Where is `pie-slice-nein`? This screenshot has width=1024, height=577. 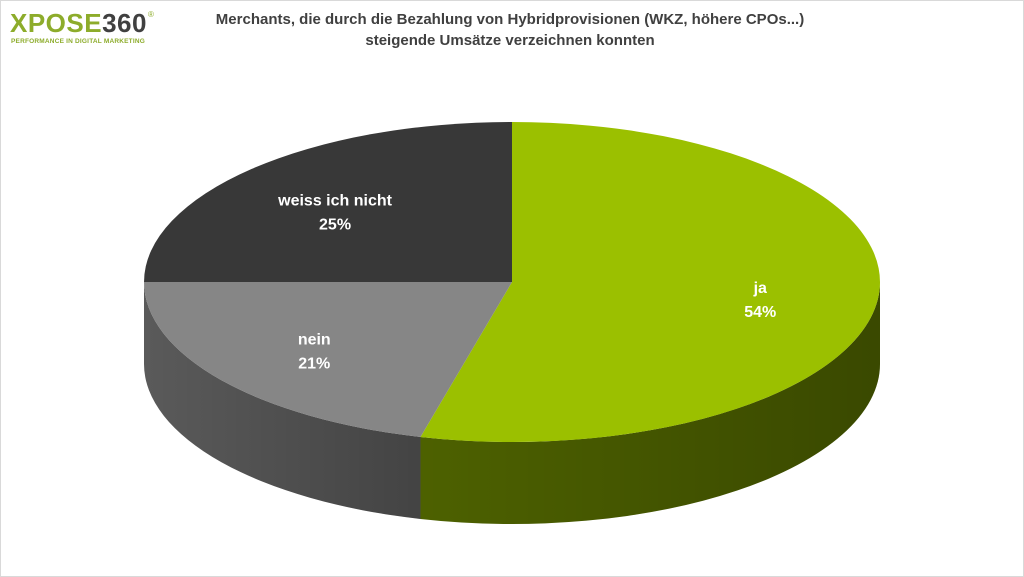 pie-slice-nein is located at coordinates (328, 359).